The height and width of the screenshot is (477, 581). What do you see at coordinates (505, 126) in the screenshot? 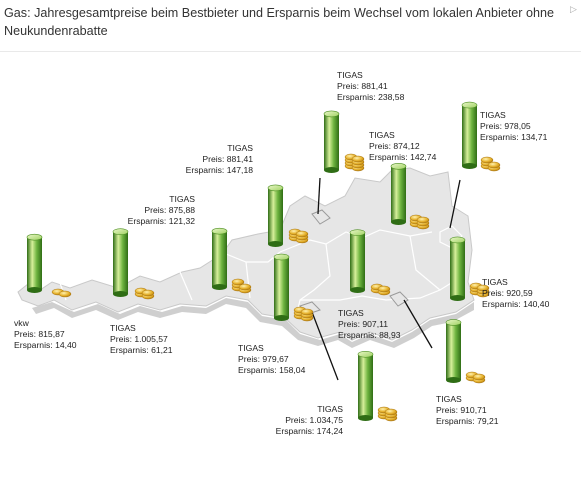
I see `region-price-label: Preis: 978,05` at bounding box center [505, 126].